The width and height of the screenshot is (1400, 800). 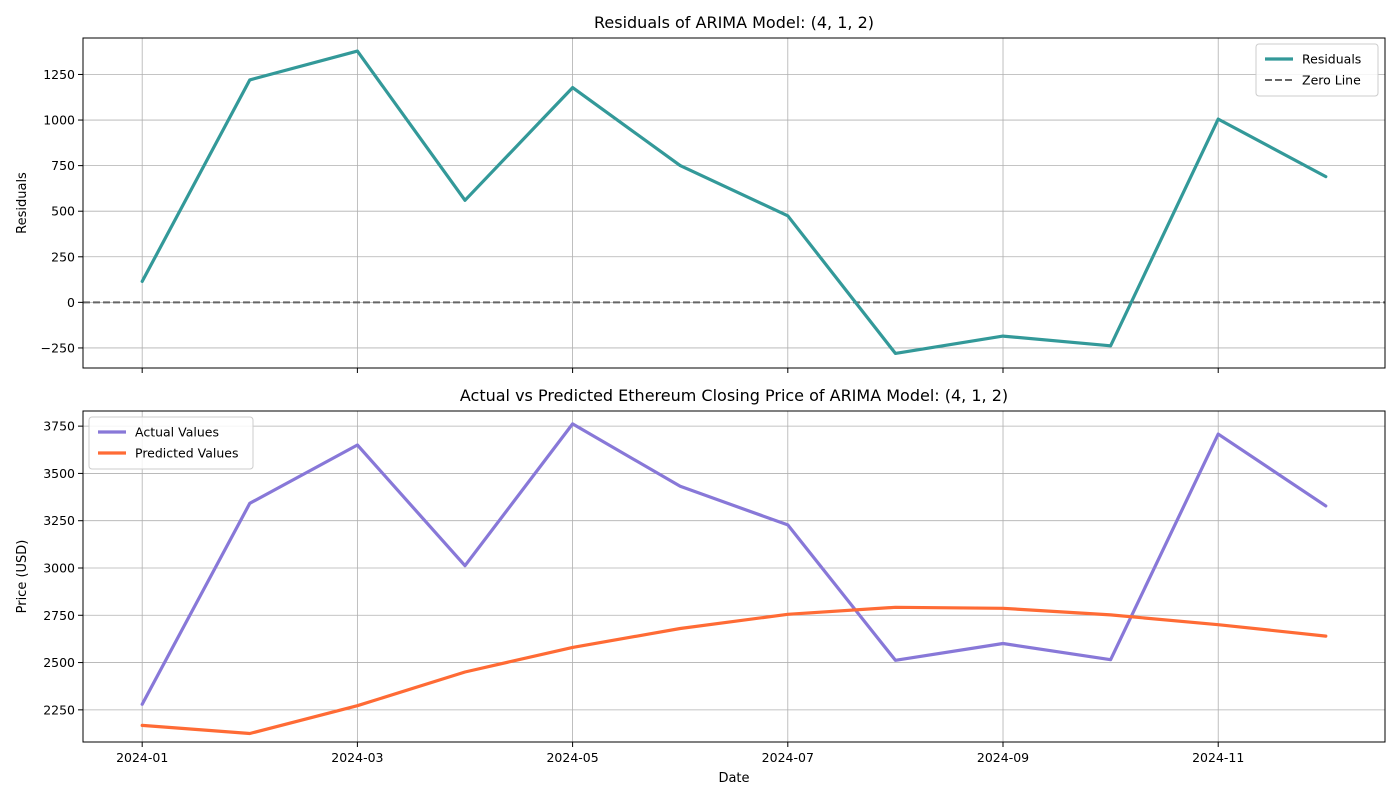 I want to click on price-x-tick-label: 2024-09, so click(x=1003, y=757).